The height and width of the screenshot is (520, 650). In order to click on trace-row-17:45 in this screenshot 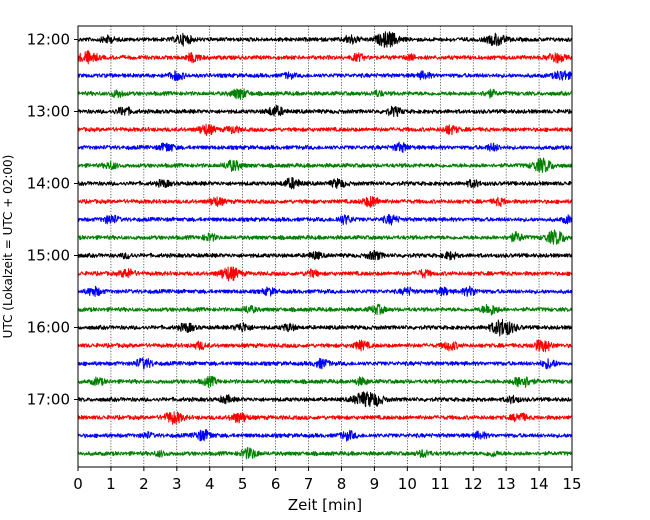, I will do `click(325, 453)`.